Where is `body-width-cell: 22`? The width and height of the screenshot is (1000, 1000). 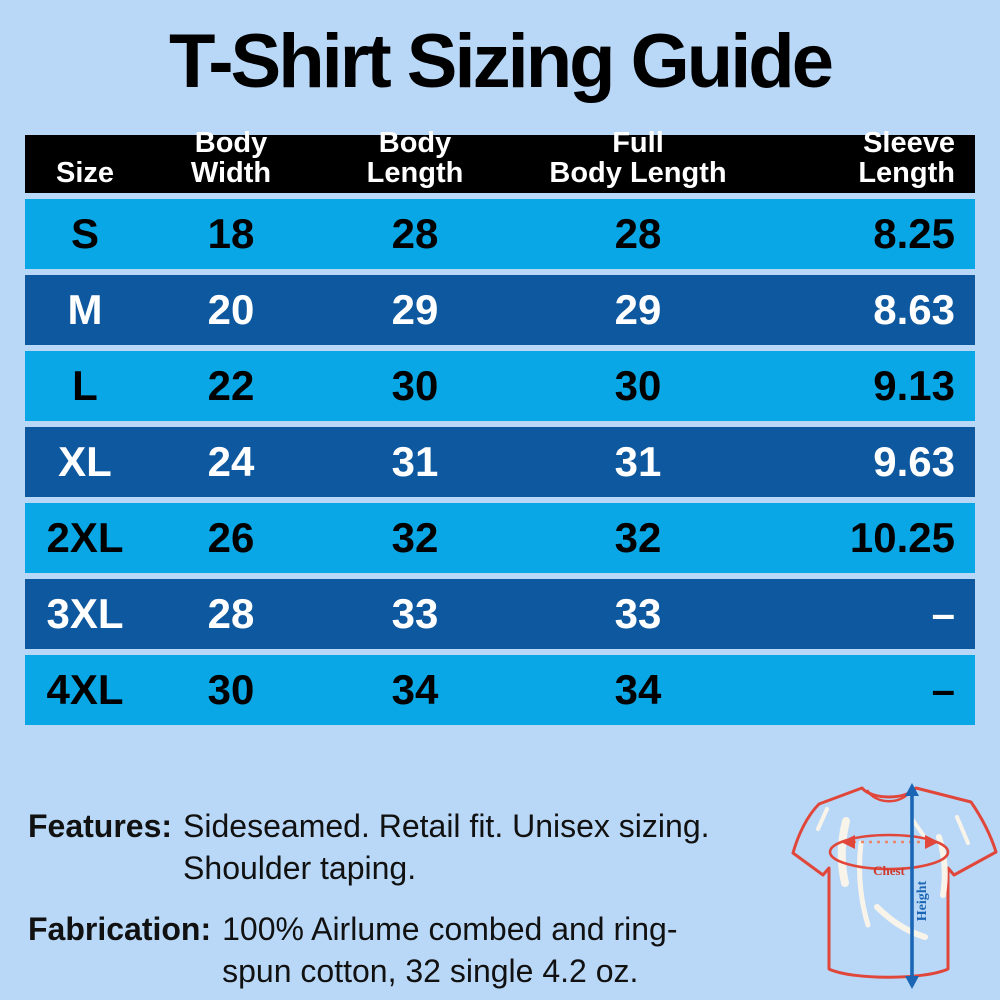 body-width-cell: 22 is located at coordinates (231, 385).